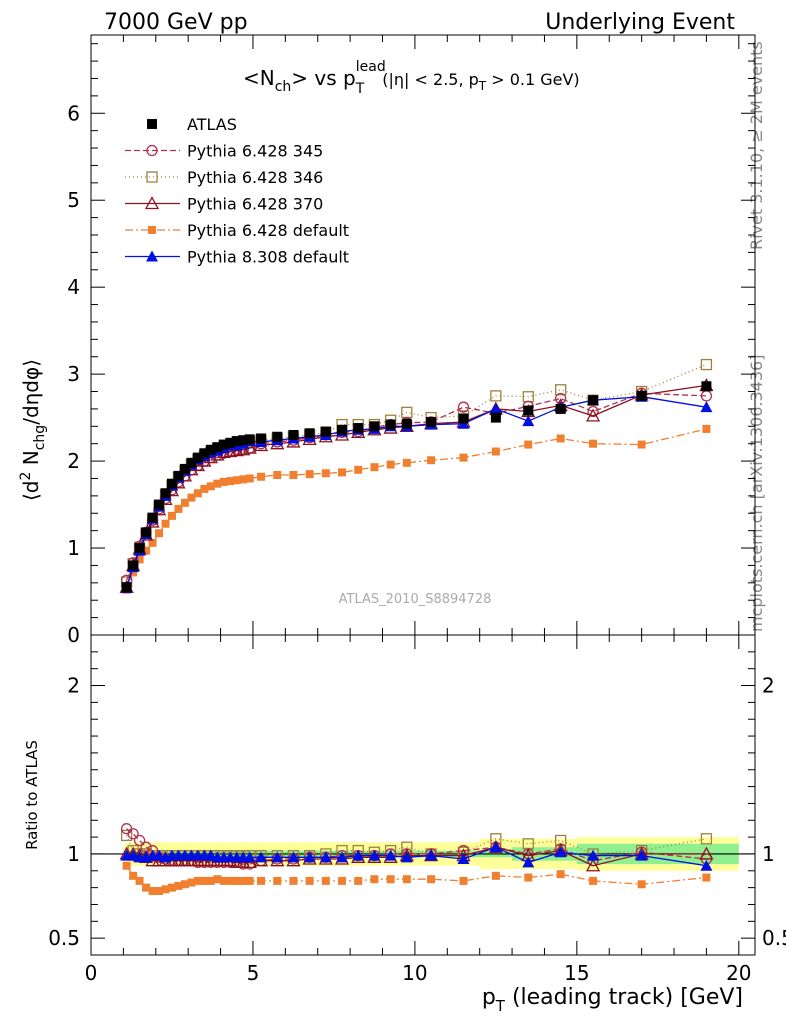 Image resolution: width=786 pixels, height=1024 pixels. Describe the element at coordinates (416, 878) in the screenshot. I see `ratio-series-pythia-6-428-default` at that location.